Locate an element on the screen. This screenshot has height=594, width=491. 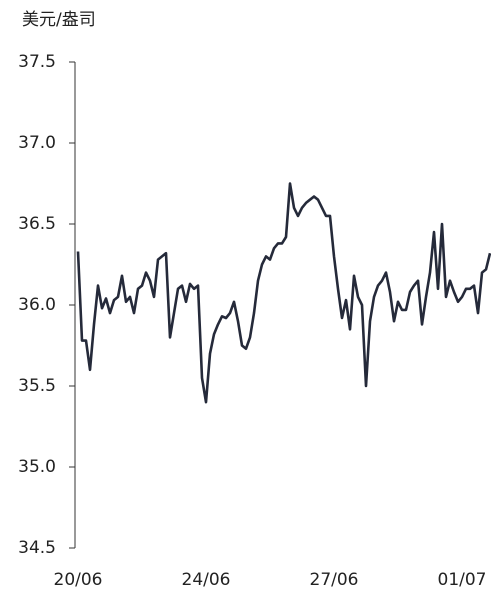
y-tick-label: 35.5 is located at coordinates (37, 386).